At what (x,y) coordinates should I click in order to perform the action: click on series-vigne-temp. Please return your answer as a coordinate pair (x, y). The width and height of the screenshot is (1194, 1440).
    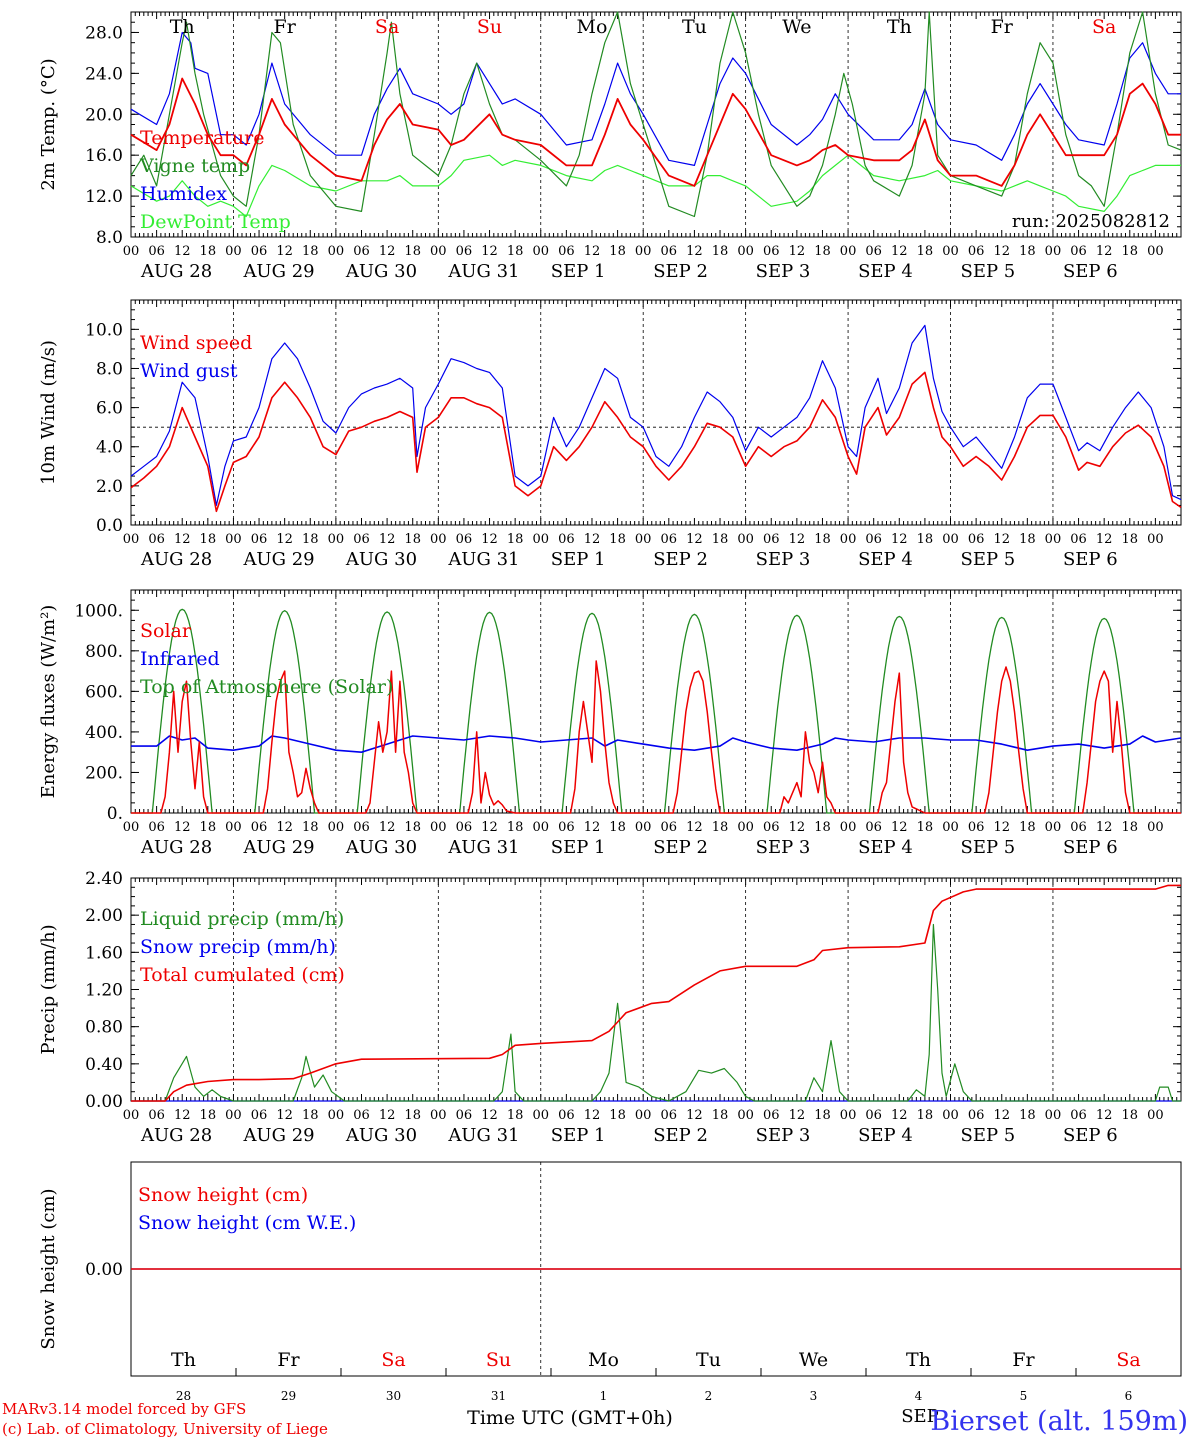
    Looking at the image, I should click on (656, 114).